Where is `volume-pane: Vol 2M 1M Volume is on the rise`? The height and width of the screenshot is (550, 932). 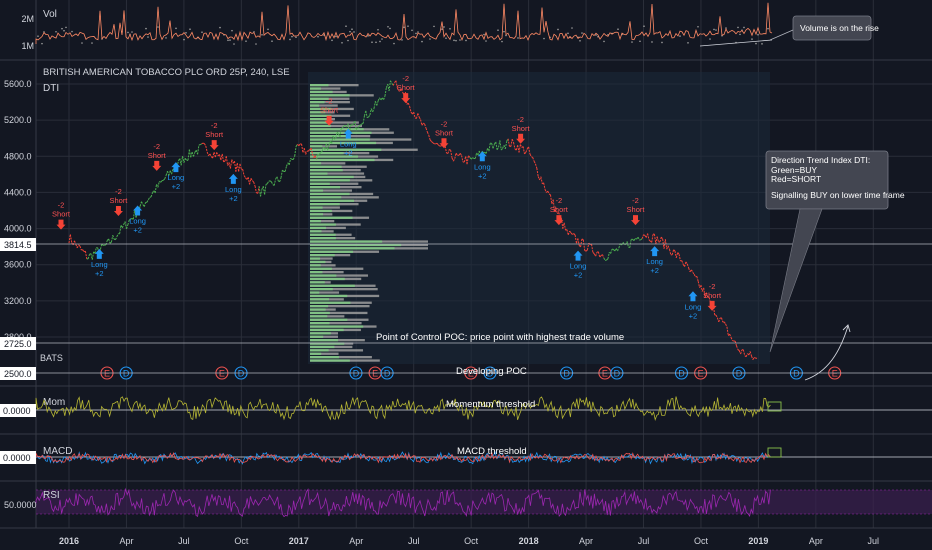
volume-pane: Vol 2M 1M Volume is on the rise is located at coordinates (450, 26).